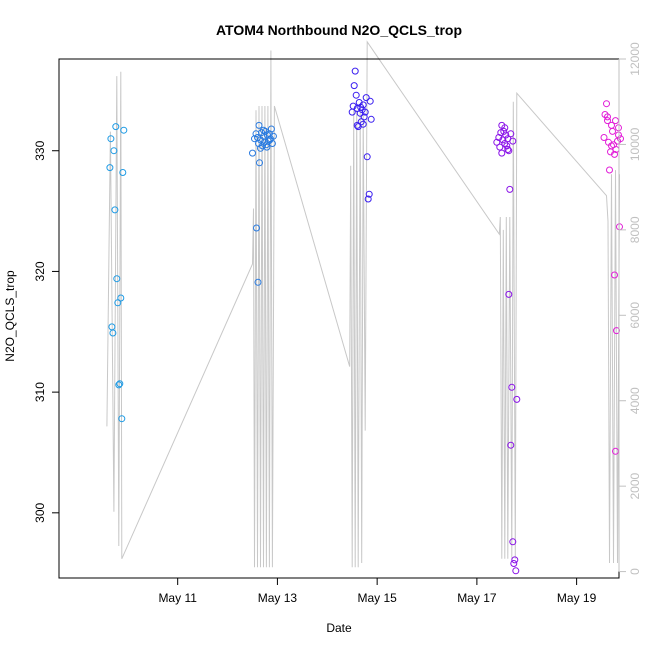  What do you see at coordinates (635, 571) in the screenshot?
I see `y2-tick-label-0: 0` at bounding box center [635, 571].